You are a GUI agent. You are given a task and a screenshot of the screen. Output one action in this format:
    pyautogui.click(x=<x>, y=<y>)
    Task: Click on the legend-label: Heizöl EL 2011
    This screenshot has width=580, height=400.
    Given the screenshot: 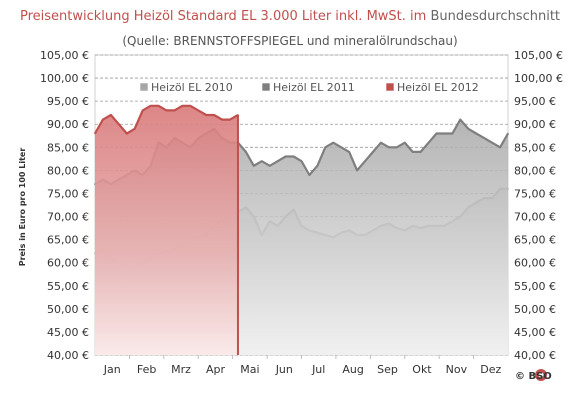 What is the action you would take?
    pyautogui.click(x=314, y=87)
    